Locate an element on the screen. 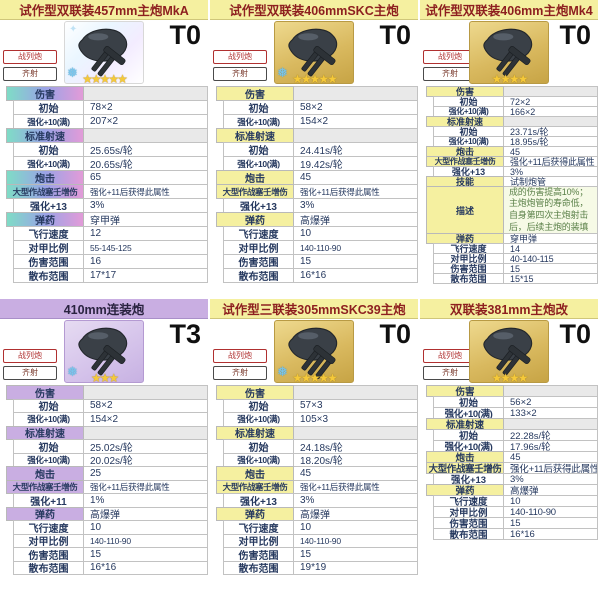 The height and width of the screenshot is (591, 600). stat-value: 24.18s/轮 is located at coordinates (356, 446).